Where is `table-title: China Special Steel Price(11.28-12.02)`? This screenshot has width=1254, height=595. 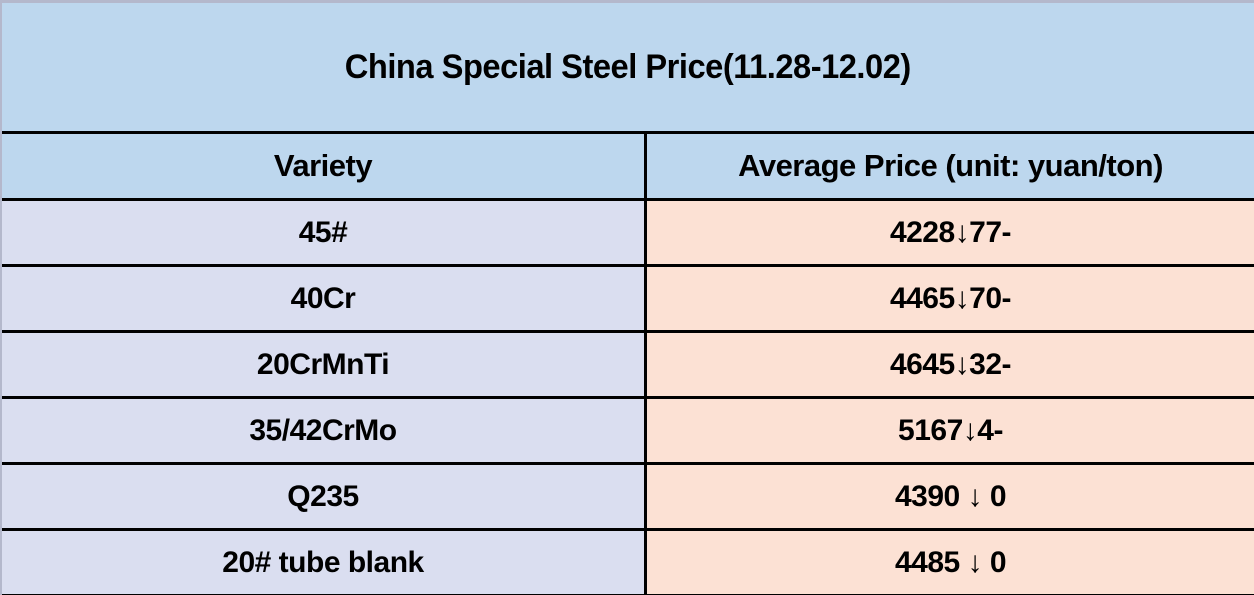 table-title: China Special Steel Price(11.28-12.02) is located at coordinates (628, 66).